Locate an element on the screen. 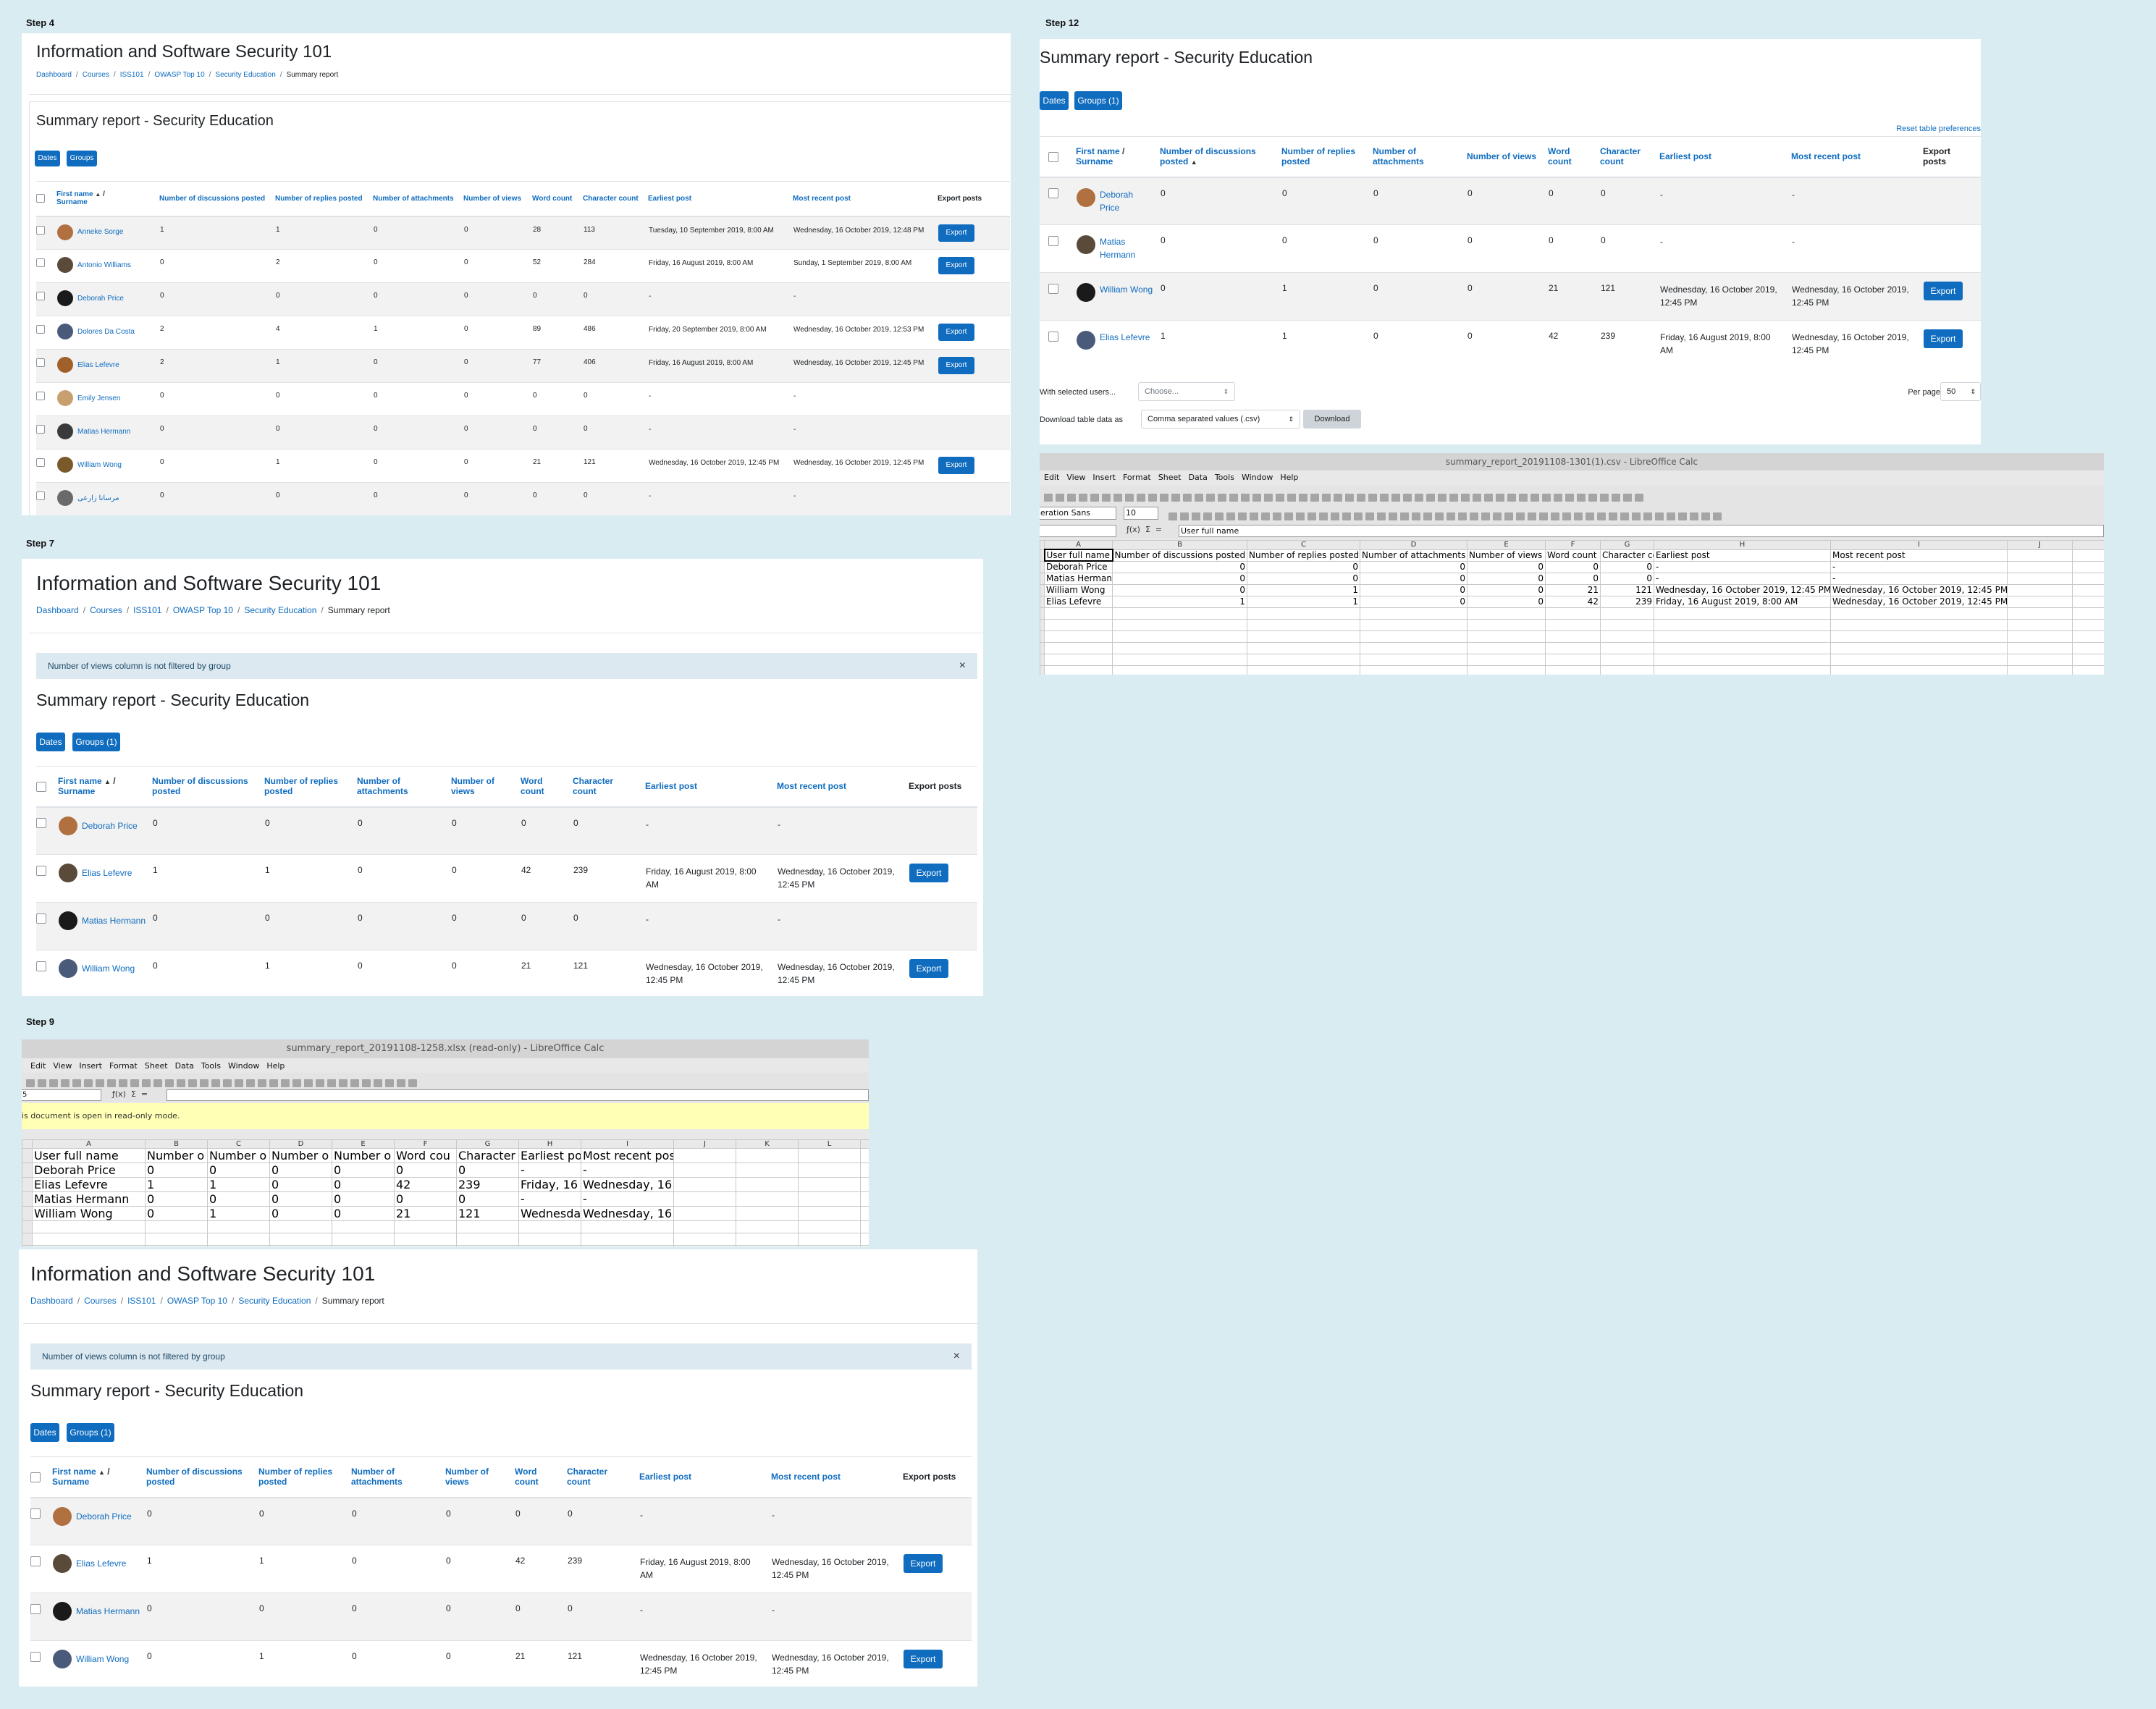  col-recent: Most recent post is located at coordinates (1857, 157).